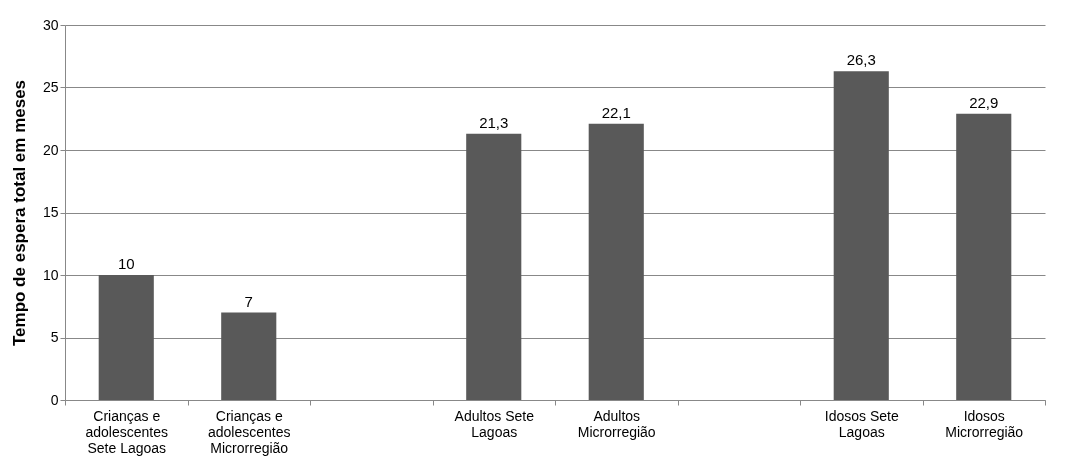 The height and width of the screenshot is (471, 1085). What do you see at coordinates (54, 399) in the screenshot?
I see `y-tick-label: 0` at bounding box center [54, 399].